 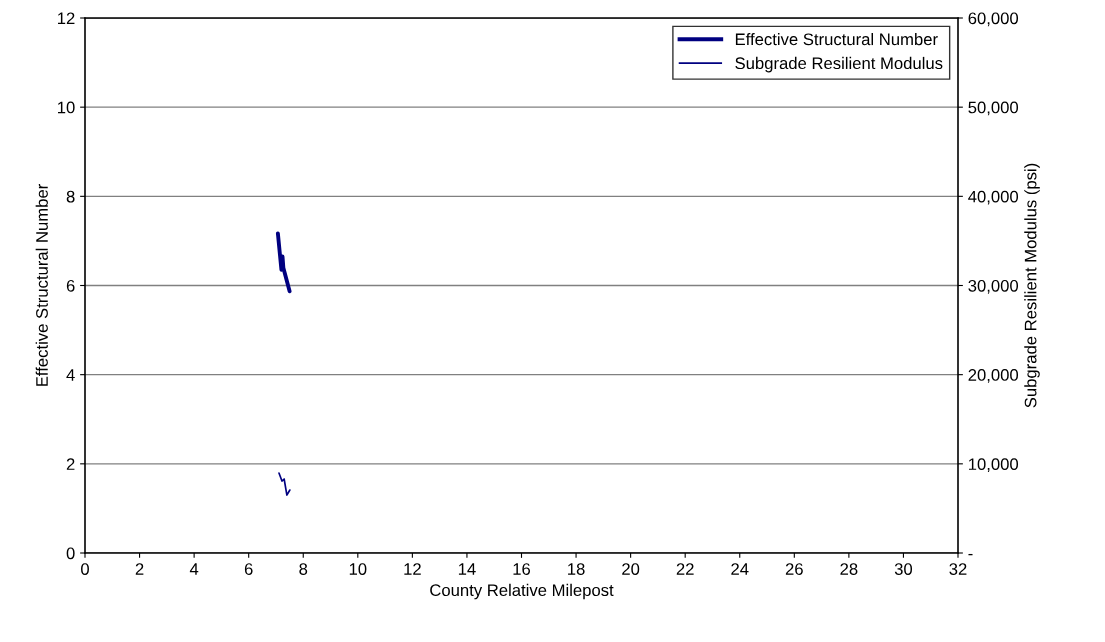 What do you see at coordinates (993, 465) in the screenshot?
I see `y2-tick-label: 10,000` at bounding box center [993, 465].